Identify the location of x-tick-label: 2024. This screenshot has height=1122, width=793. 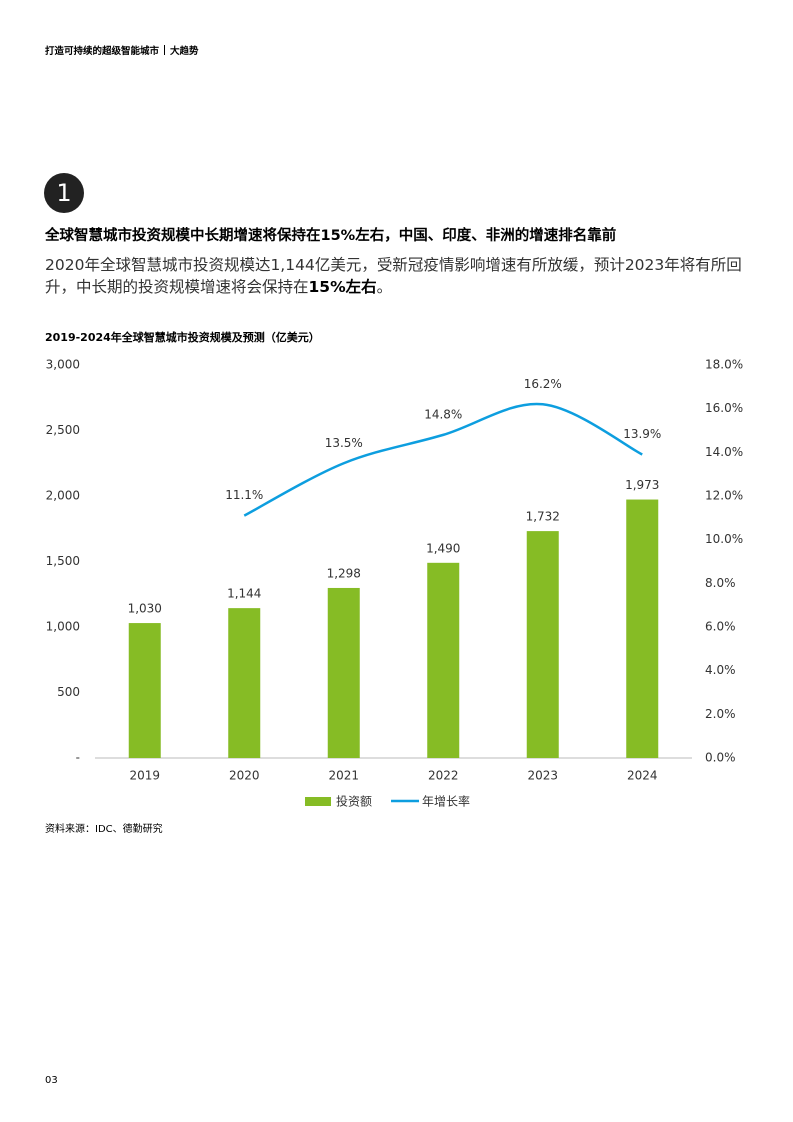
(642, 776).